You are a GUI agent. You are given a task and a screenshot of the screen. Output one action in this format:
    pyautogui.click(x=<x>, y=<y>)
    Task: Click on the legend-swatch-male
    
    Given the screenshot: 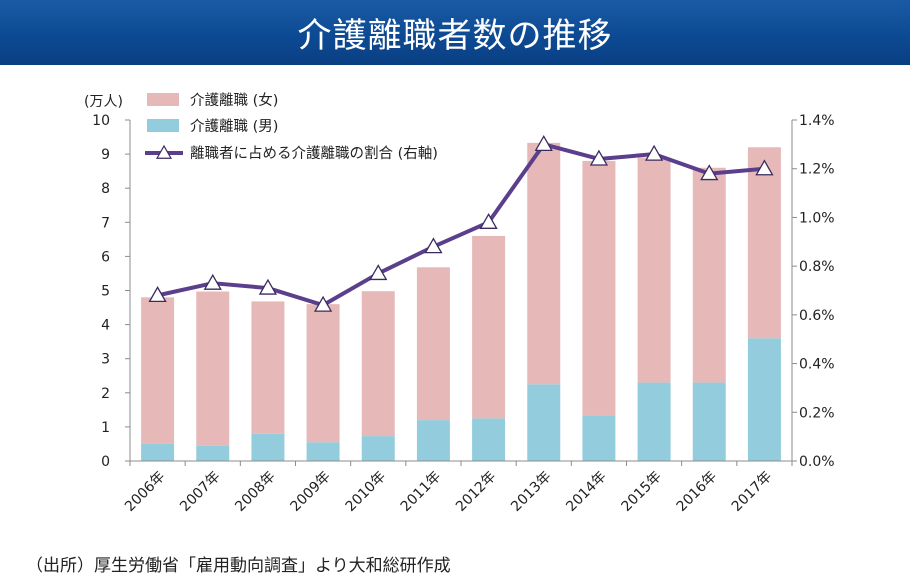 What is the action you would take?
    pyautogui.click(x=163, y=125)
    